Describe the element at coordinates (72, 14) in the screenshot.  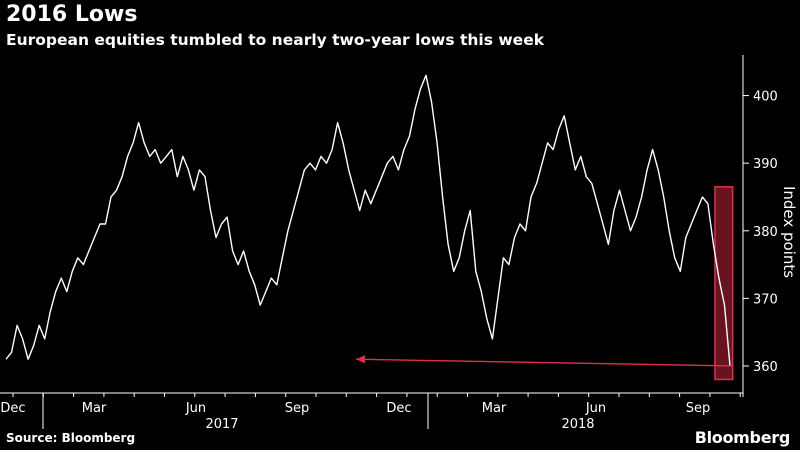
I see `chart-title: 2016 Lows` at that location.